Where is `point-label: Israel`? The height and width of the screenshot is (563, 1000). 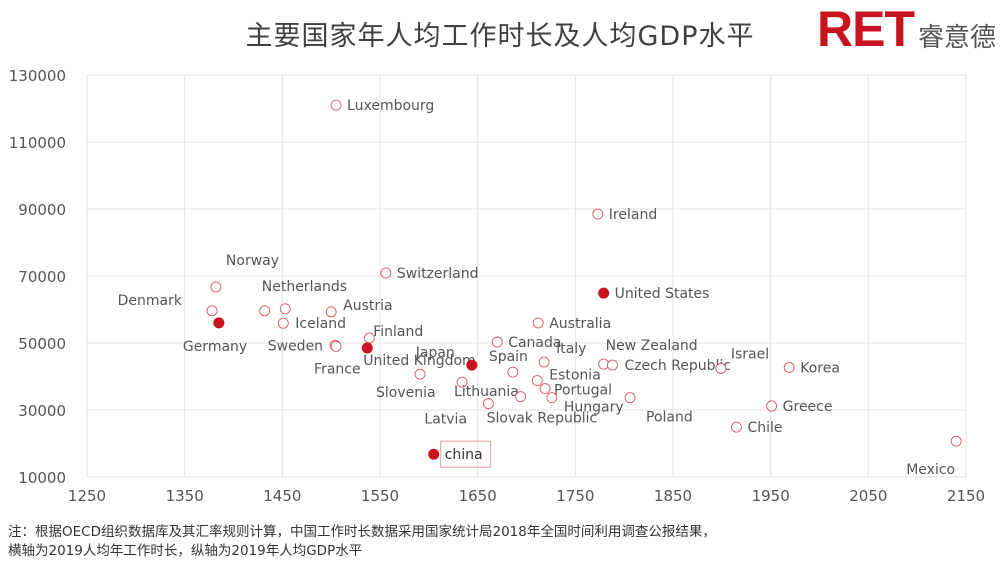 point-label: Israel is located at coordinates (750, 354).